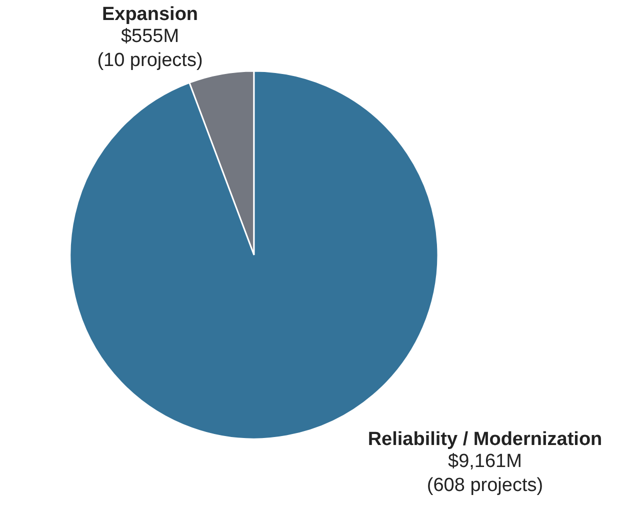 The image size is (634, 510). Describe the element at coordinates (485, 439) in the screenshot. I see `slice-label: Reliability / Modernization` at that location.